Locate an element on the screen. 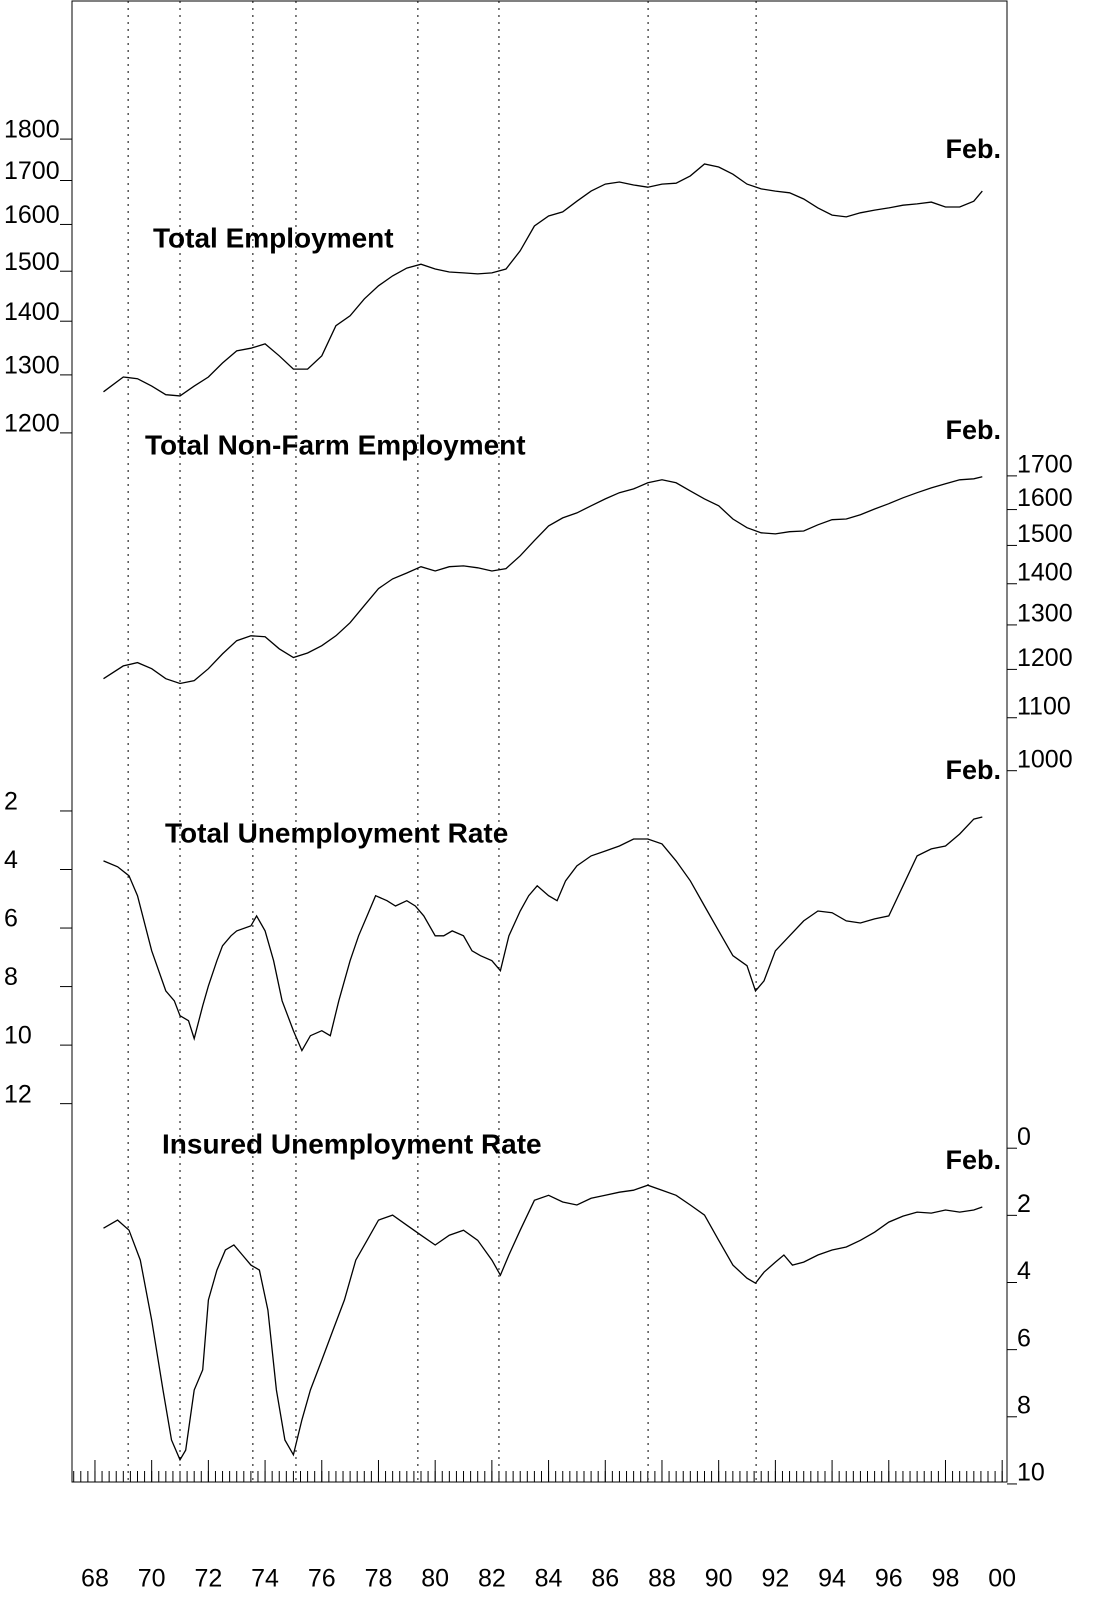 The width and height of the screenshot is (1110, 1620). x-tick-label: 92 is located at coordinates (775, 1579).